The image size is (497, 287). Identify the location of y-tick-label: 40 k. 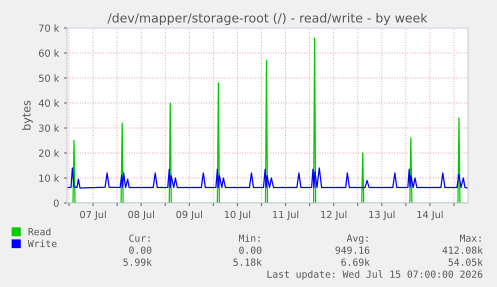
(49, 103).